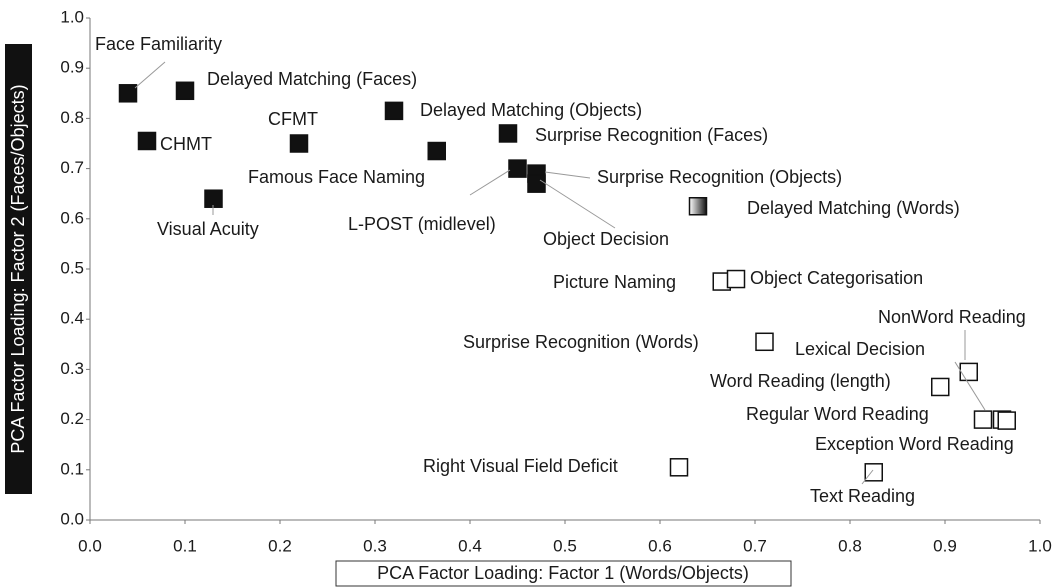 The height and width of the screenshot is (588, 1061). Describe the element at coordinates (800, 381) in the screenshot. I see `point-label: Word Reading (length)` at that location.